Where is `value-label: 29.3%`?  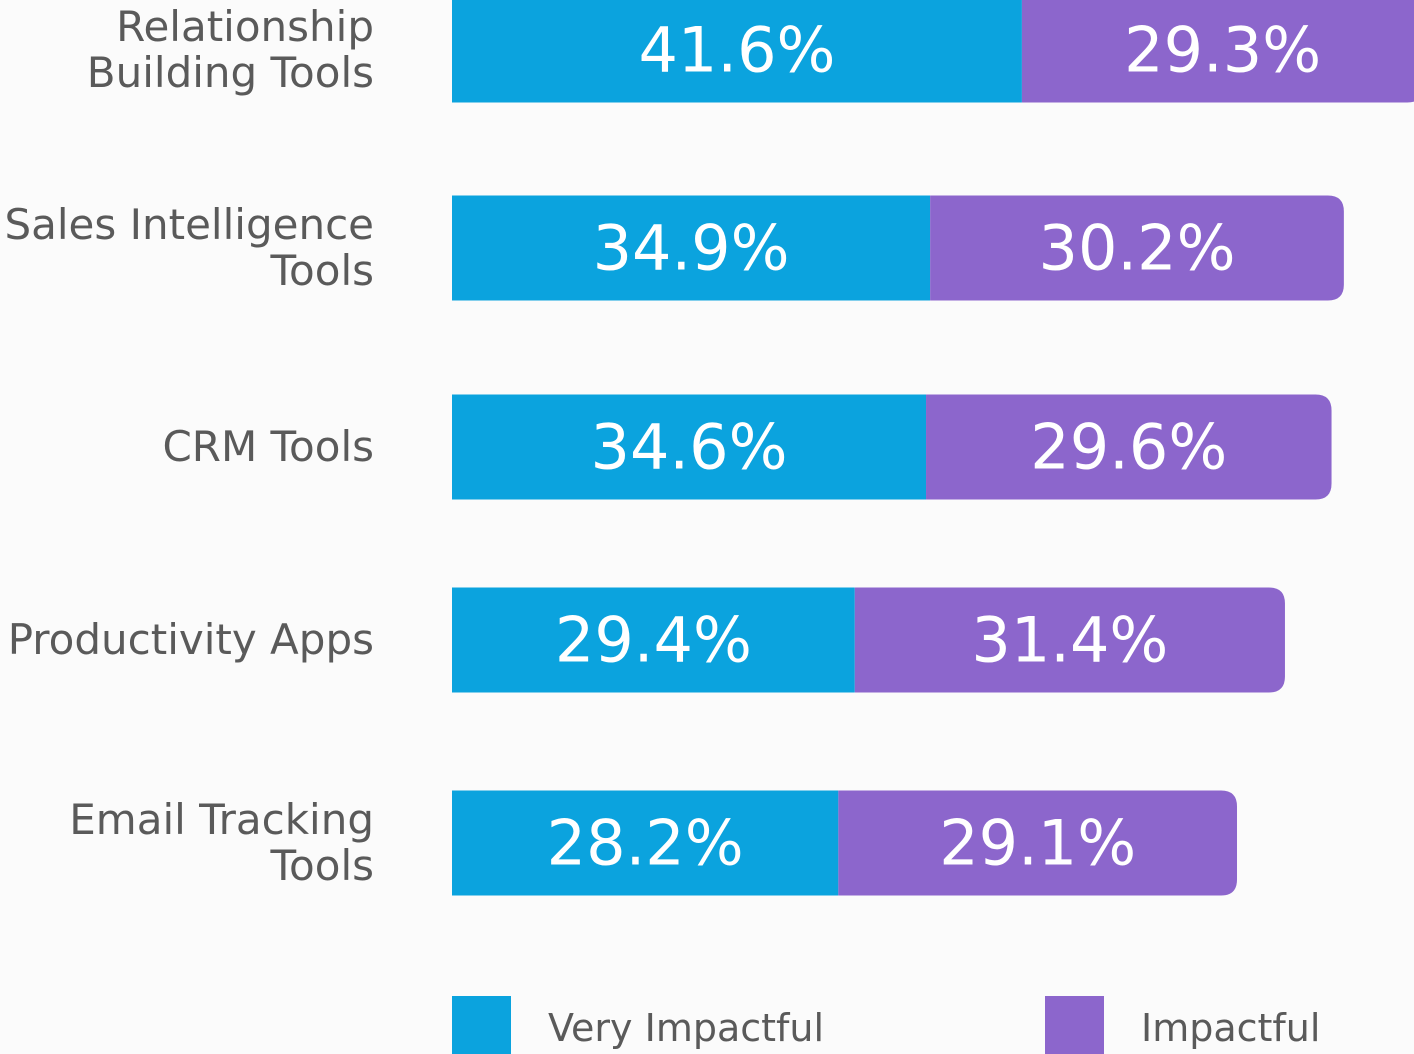 value-label: 29.3% is located at coordinates (1222, 50).